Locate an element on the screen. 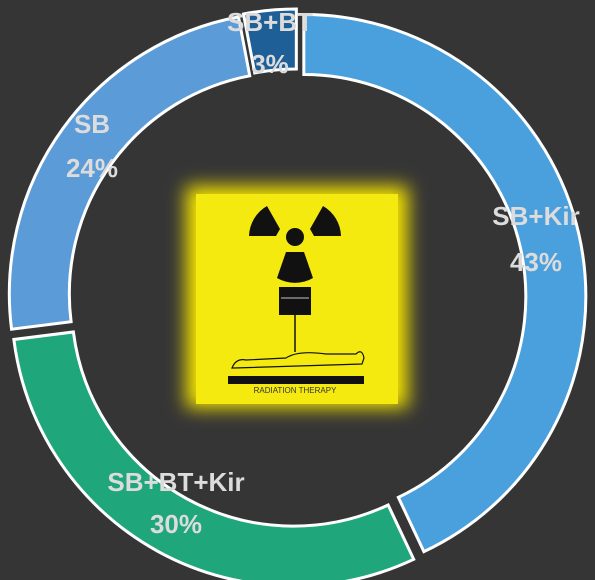 The height and width of the screenshot is (580, 595). emitter is located at coordinates (295, 301).